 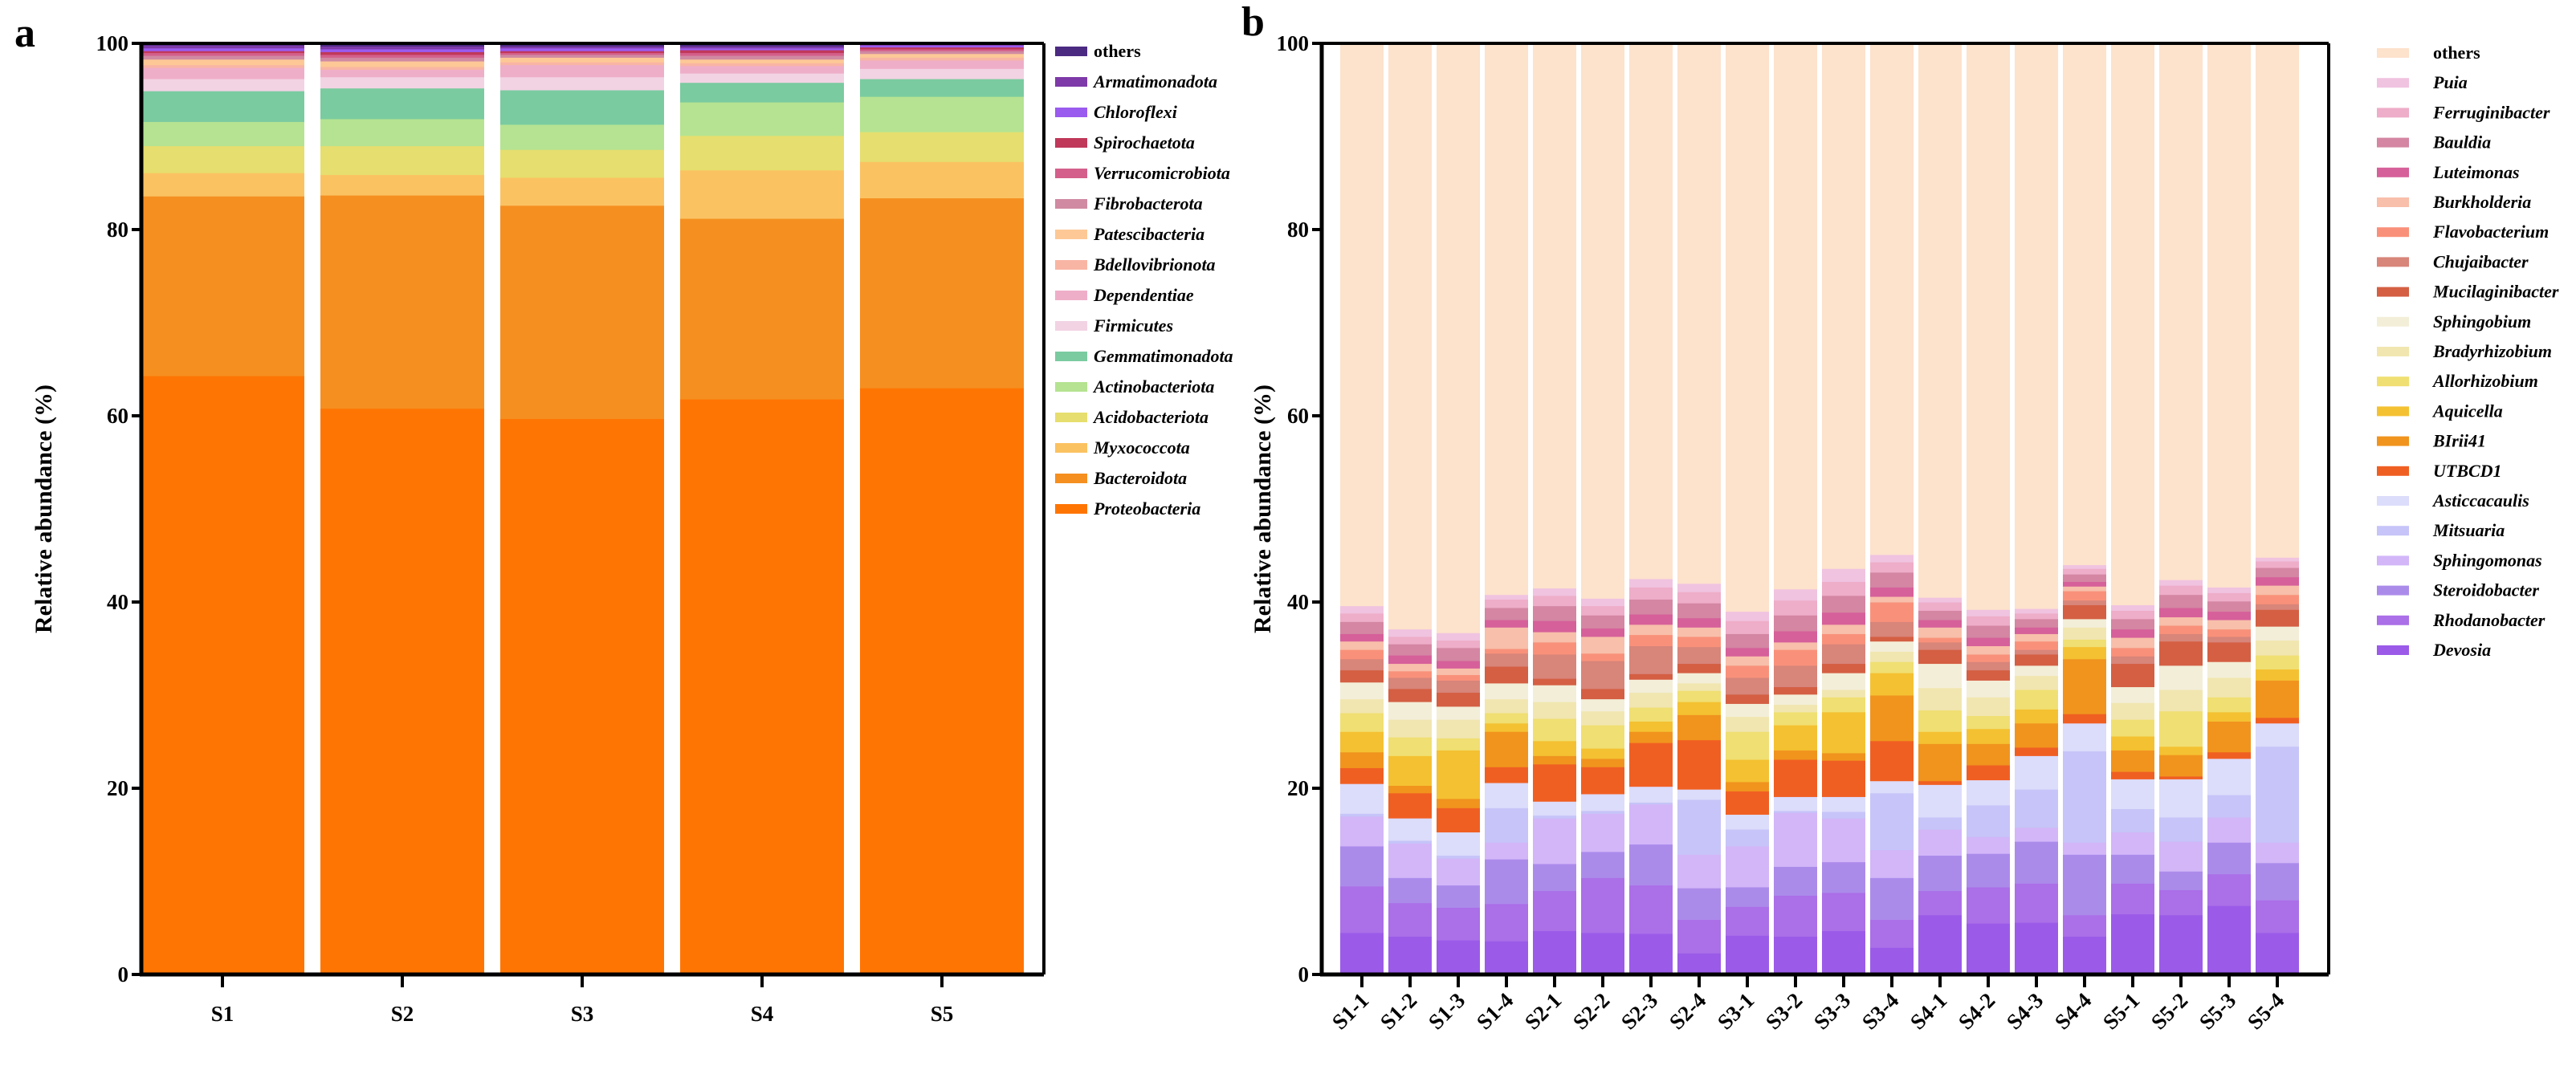 I want to click on bar-segment-S1-4-puia, so click(x=1506, y=597).